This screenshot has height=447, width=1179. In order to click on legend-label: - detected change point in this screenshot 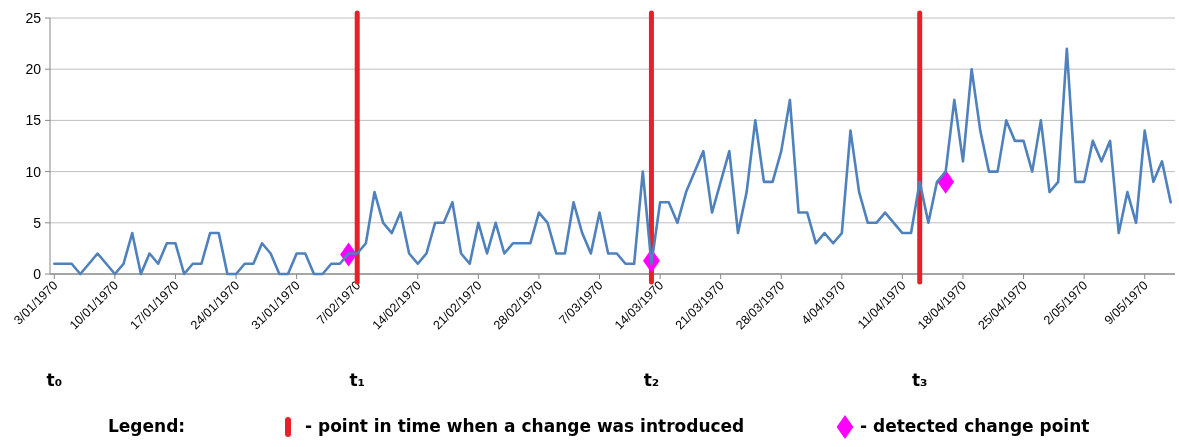, I will do `click(975, 426)`.